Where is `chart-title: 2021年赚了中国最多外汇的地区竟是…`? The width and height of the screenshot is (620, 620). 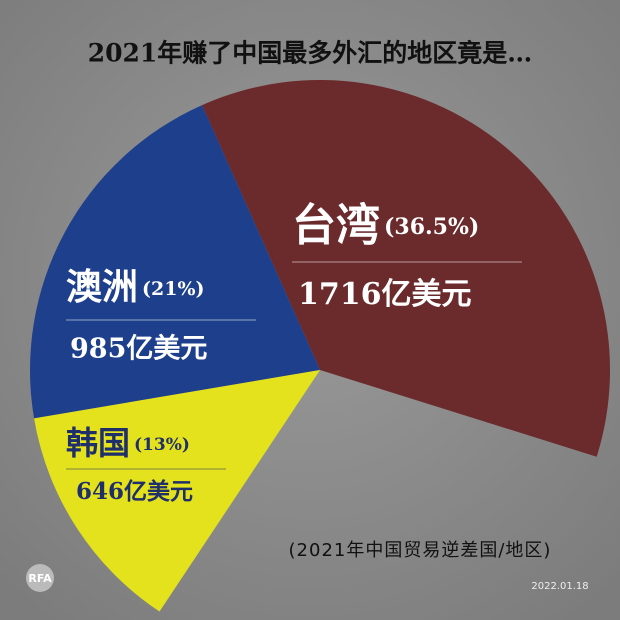 chart-title: 2021年赚了中国最多外汇的地区竟是… is located at coordinates (310, 53).